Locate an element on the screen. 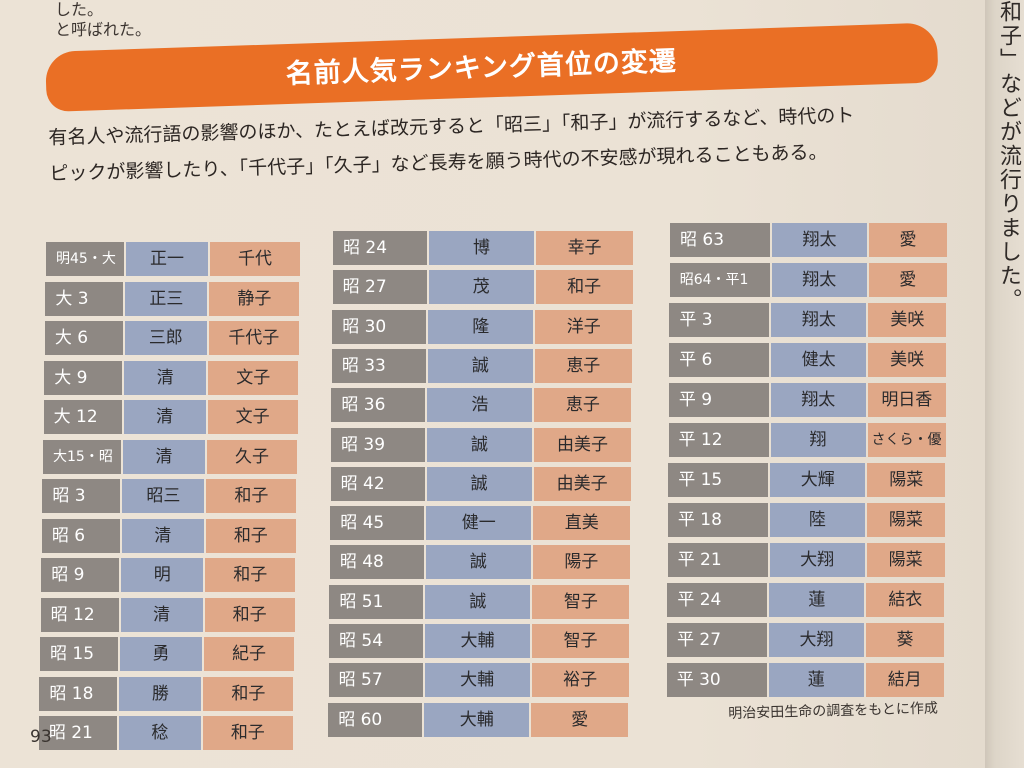 The width and height of the screenshot is (1024, 768). boy-name-cell: 博 is located at coordinates (481, 248).